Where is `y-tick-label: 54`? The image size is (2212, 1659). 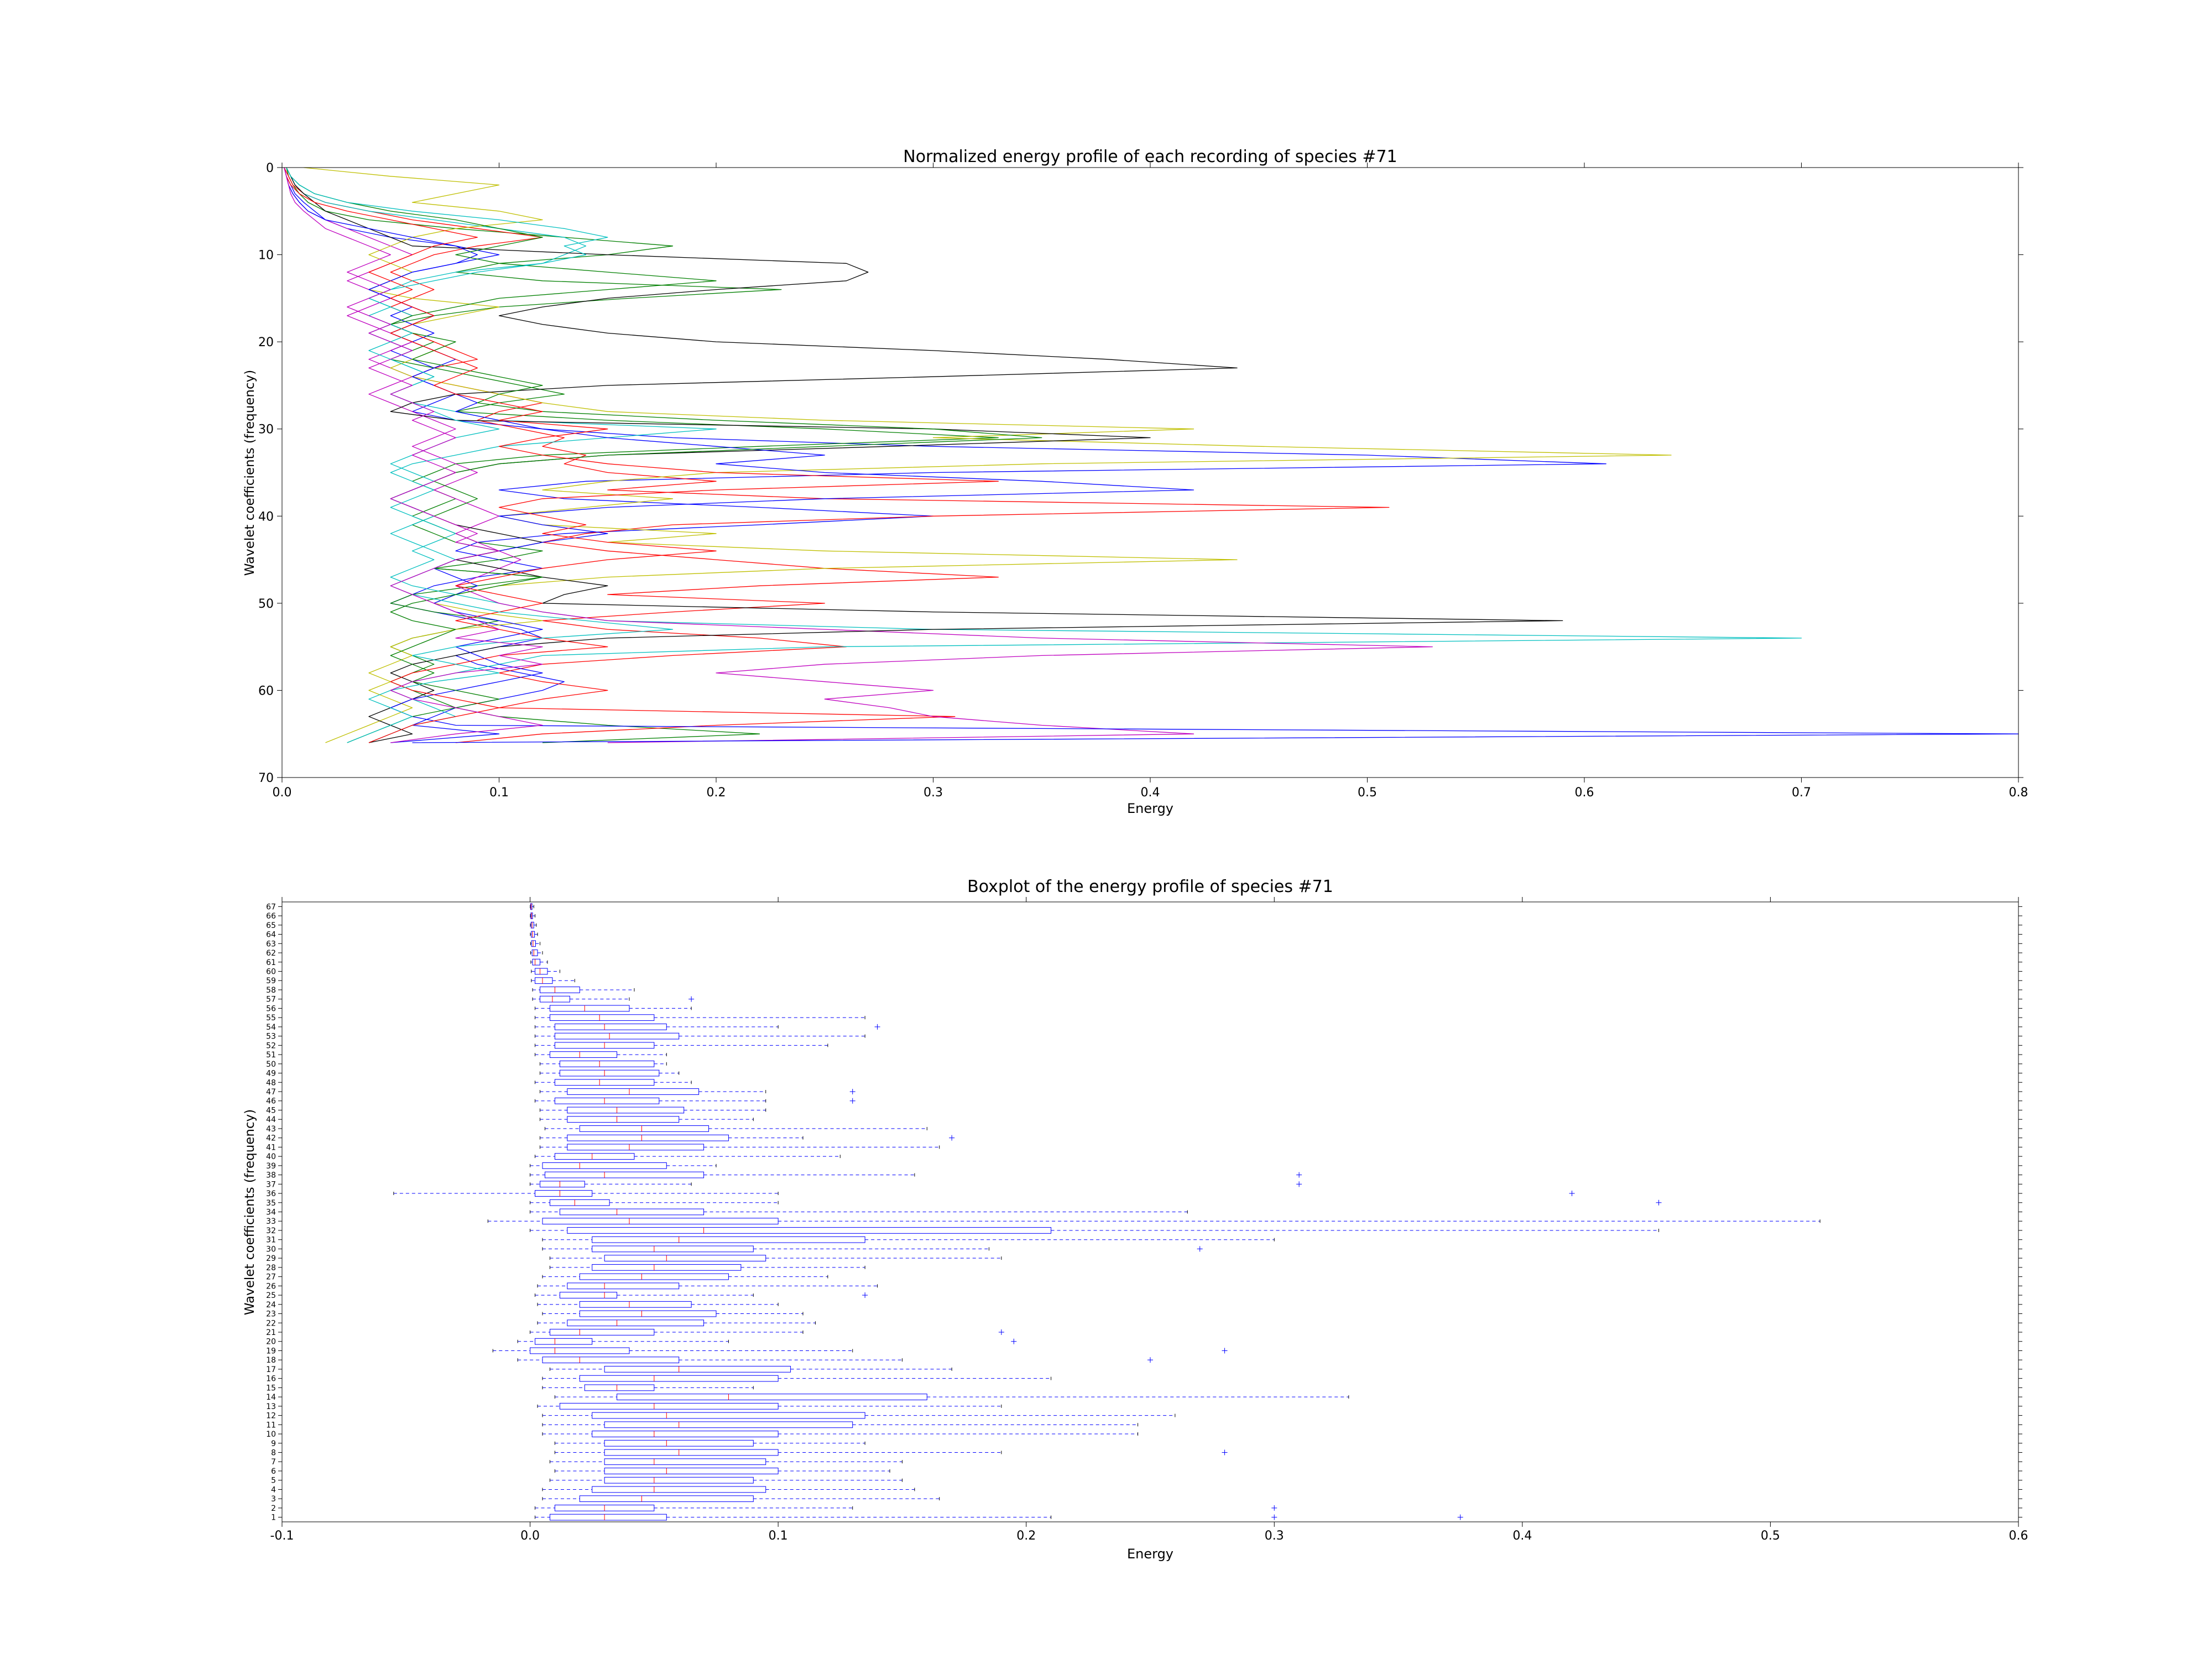
y-tick-label: 54 is located at coordinates (271, 1028).